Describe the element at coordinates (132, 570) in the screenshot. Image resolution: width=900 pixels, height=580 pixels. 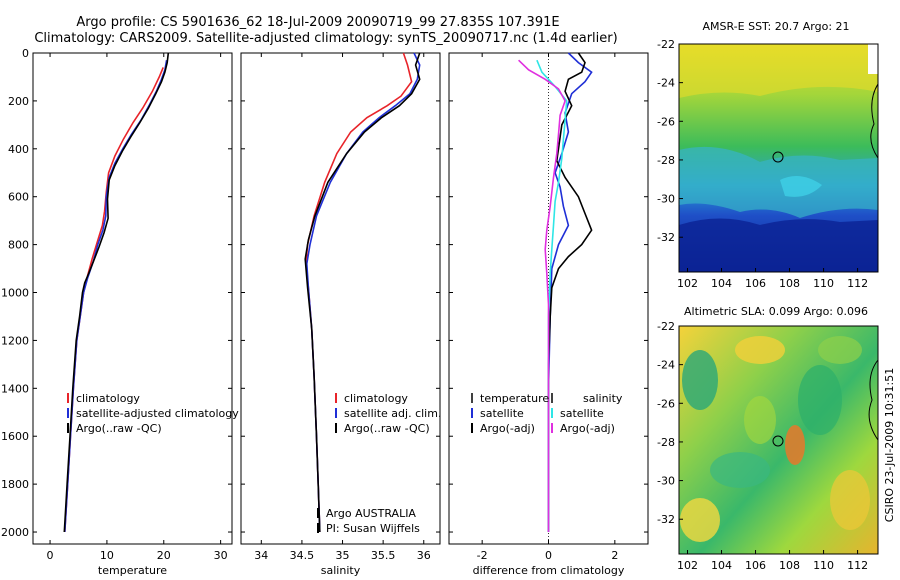
I see `x-axis-label: temperature` at that location.